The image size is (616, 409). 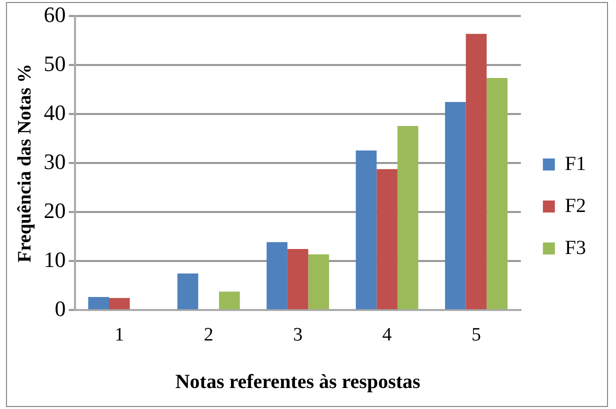 What do you see at coordinates (55, 63) in the screenshot?
I see `y-tick-label: 50` at bounding box center [55, 63].